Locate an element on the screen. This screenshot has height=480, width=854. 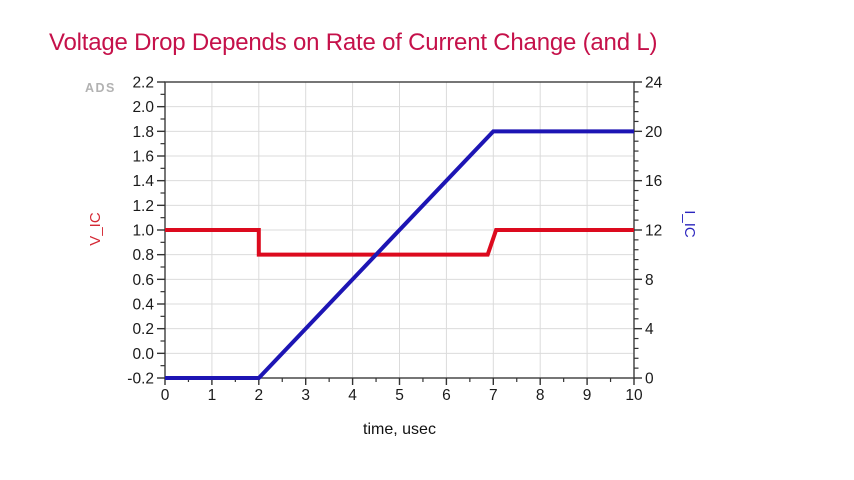
left-axis-tick-label: 2.2 is located at coordinates (143, 83).